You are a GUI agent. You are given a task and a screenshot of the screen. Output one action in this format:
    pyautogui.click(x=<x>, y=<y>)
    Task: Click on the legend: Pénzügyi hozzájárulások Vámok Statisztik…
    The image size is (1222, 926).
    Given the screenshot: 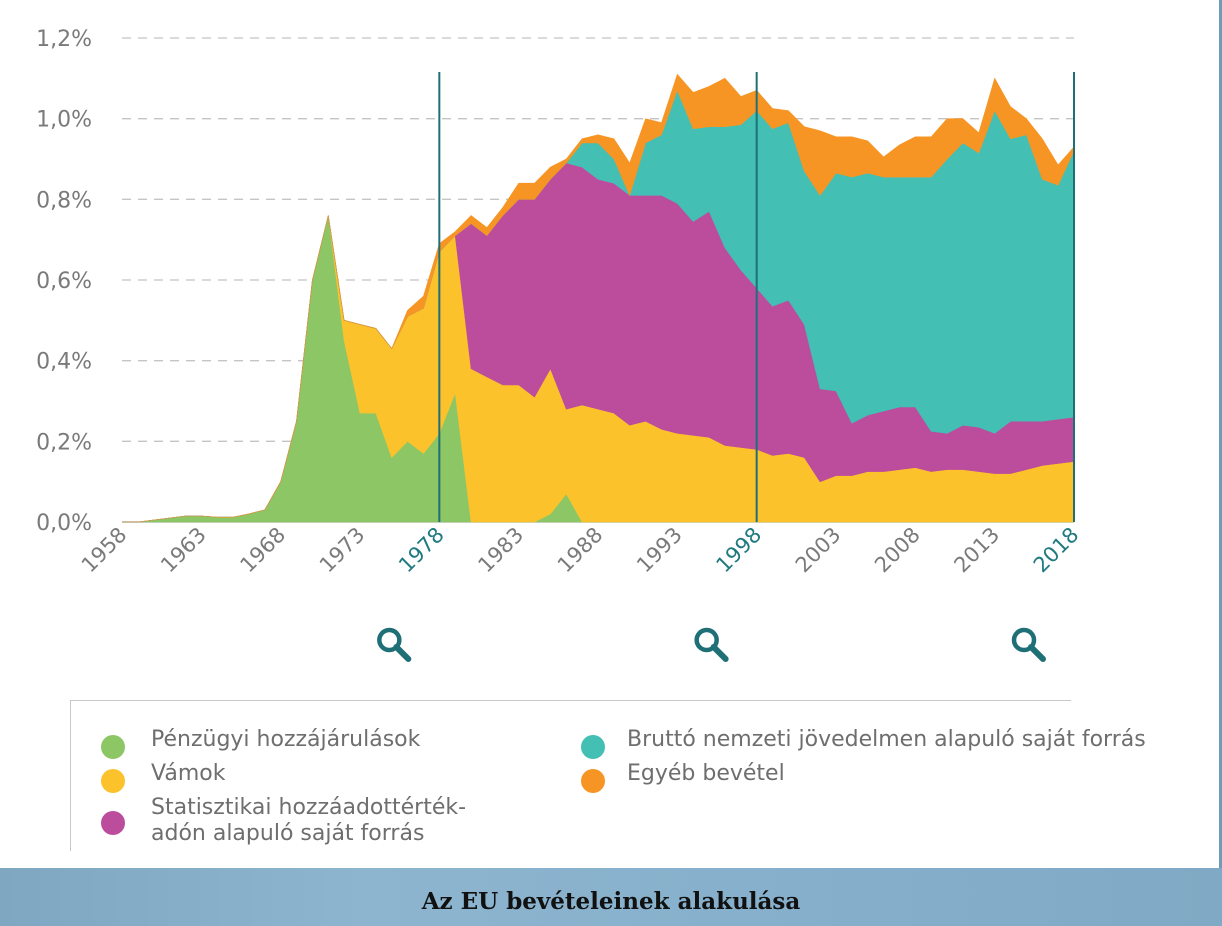 What is the action you would take?
    pyautogui.click(x=608, y=775)
    